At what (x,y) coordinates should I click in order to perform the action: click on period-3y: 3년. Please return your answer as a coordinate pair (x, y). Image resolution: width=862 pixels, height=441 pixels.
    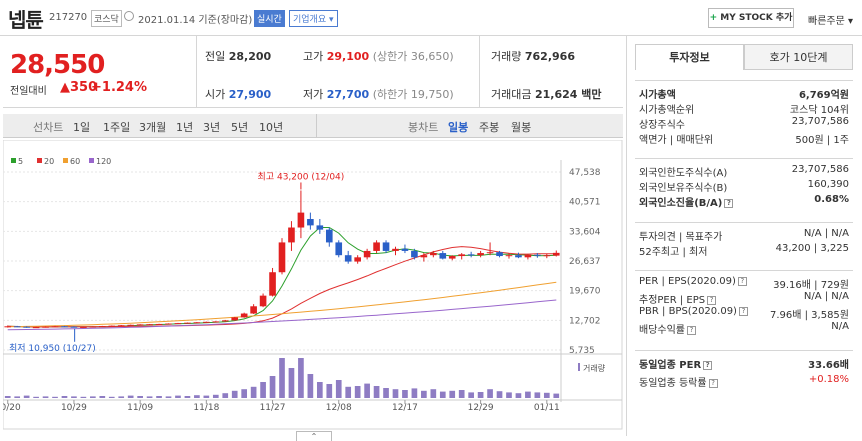
    Looking at the image, I should click on (212, 127).